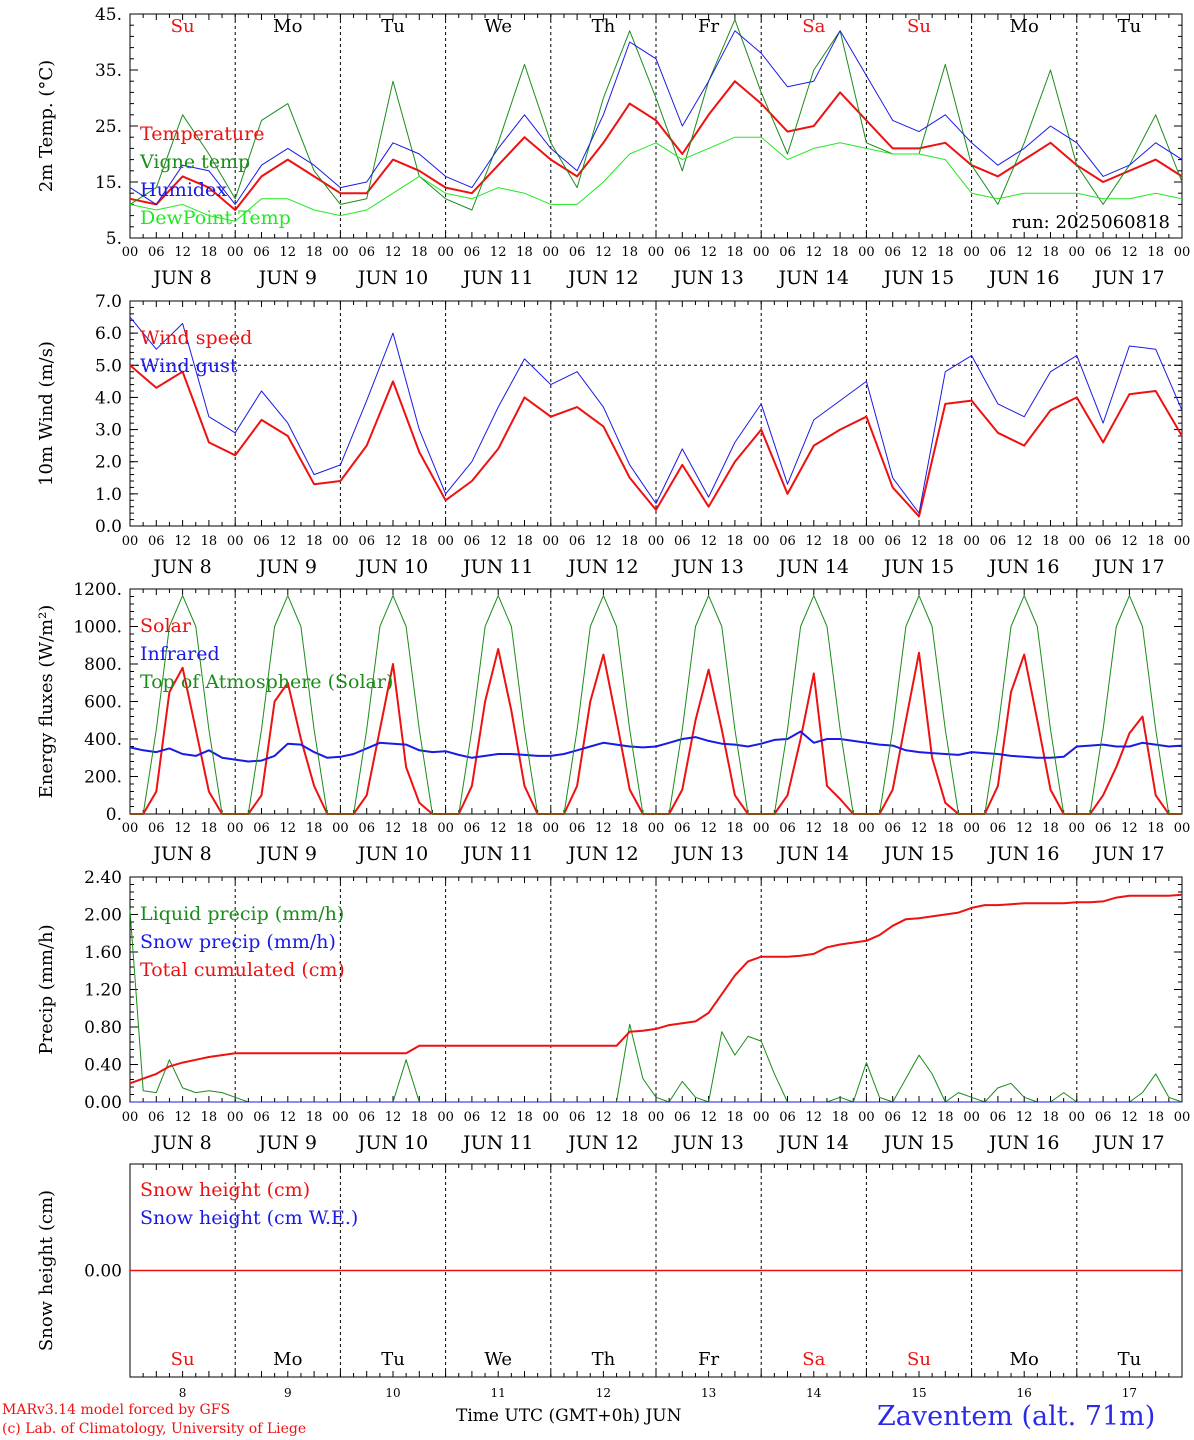  What do you see at coordinates (287, 26) in the screenshot?
I see `day-name: Mo` at bounding box center [287, 26].